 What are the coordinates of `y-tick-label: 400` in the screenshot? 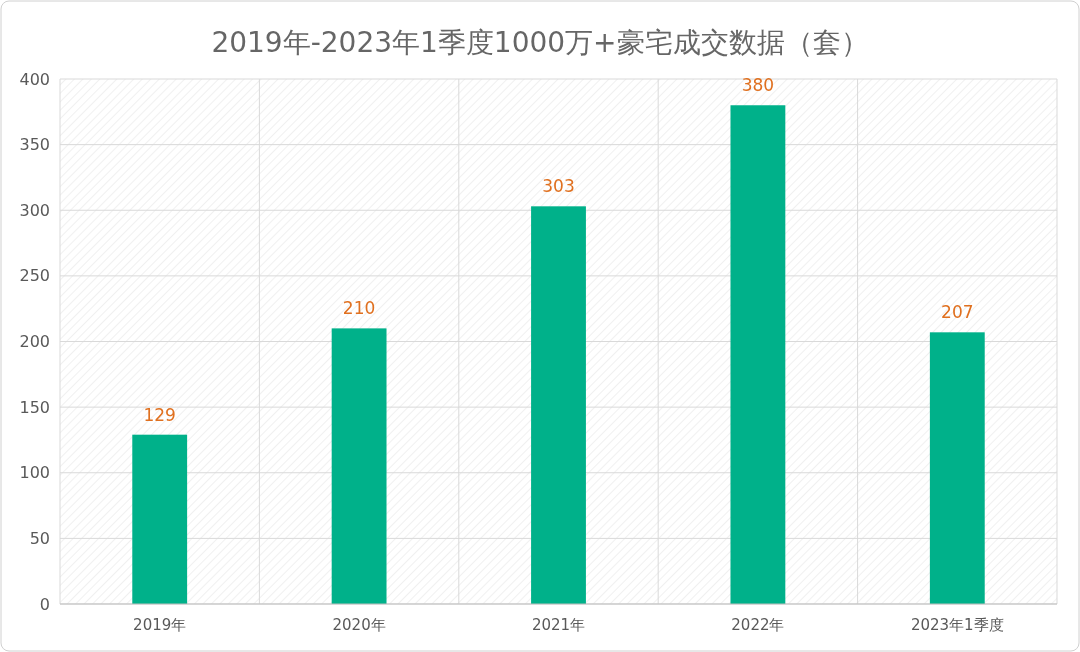 It's located at (34, 79).